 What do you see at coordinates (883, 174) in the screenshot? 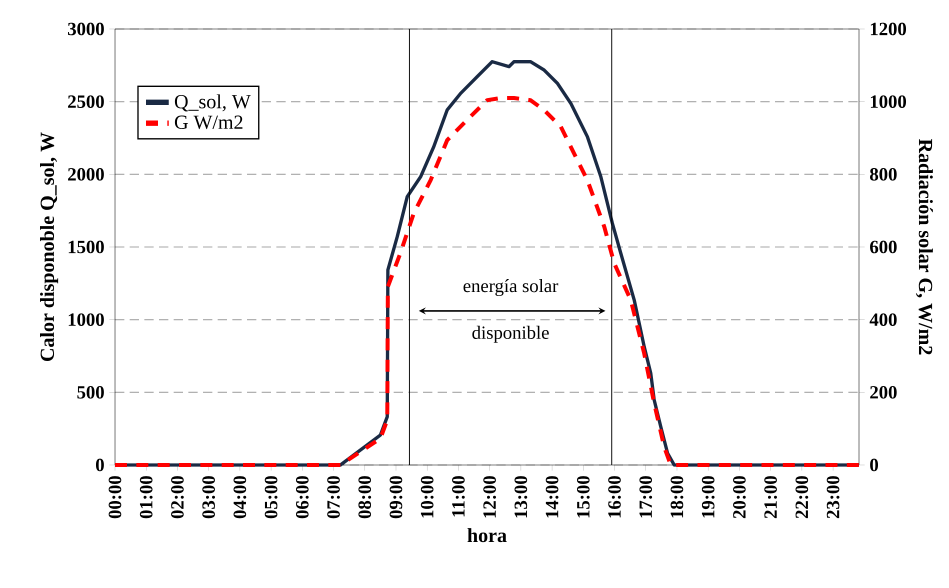
I see `y2-tick-label: 800` at bounding box center [883, 174].